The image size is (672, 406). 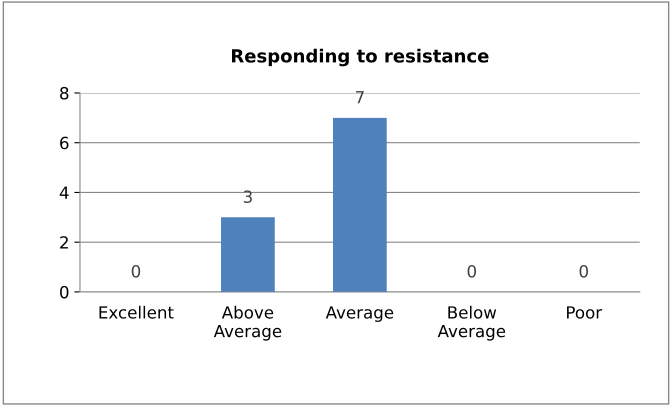 I want to click on x-tick-label: Excellent, so click(x=137, y=312).